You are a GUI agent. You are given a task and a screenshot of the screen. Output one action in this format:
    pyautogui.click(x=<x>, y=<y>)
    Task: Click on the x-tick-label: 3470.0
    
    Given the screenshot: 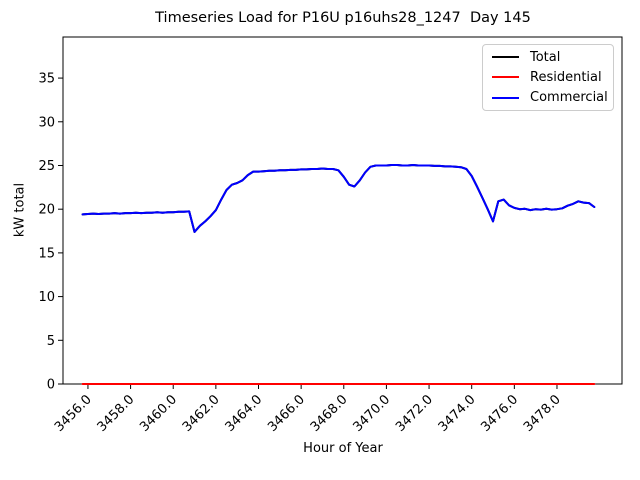 What is the action you would take?
    pyautogui.click(x=371, y=413)
    